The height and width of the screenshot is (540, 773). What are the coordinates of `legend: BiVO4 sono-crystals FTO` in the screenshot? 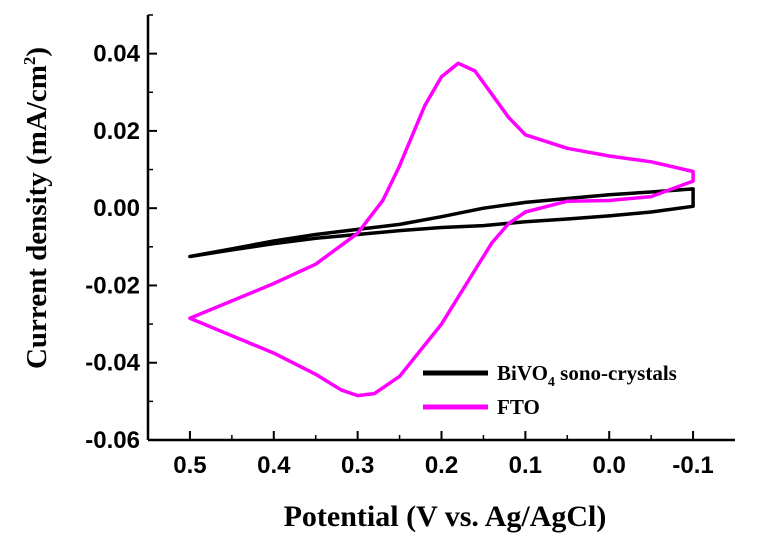 It's located at (550, 390).